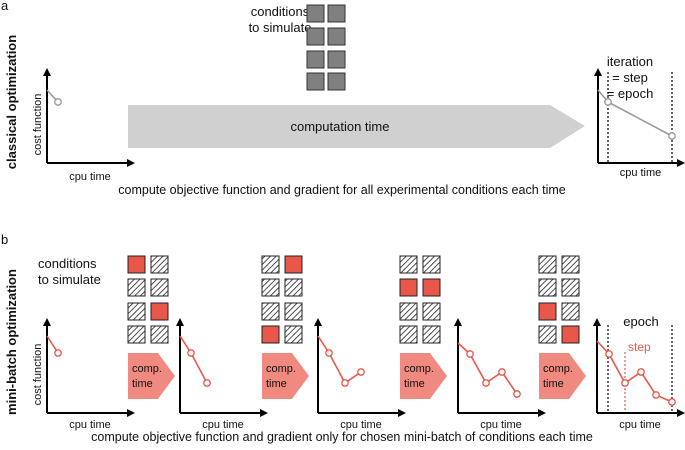 This screenshot has width=685, height=450. Describe the element at coordinates (630, 77) in the screenshot. I see `annotation-step: = step` at that location.